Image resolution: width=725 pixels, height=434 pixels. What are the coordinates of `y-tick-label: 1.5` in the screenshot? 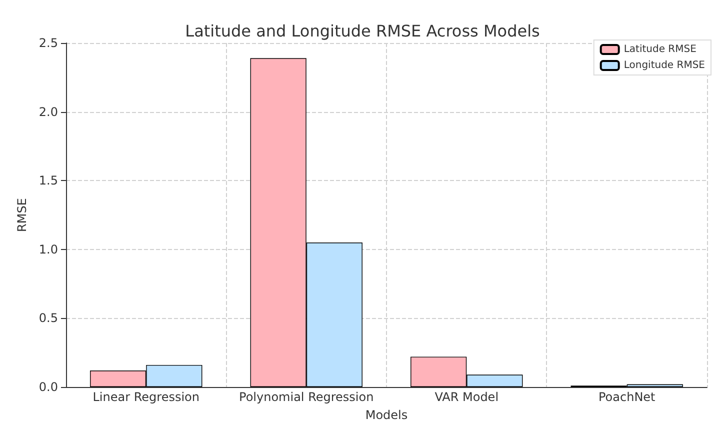 It's located at (48, 181).